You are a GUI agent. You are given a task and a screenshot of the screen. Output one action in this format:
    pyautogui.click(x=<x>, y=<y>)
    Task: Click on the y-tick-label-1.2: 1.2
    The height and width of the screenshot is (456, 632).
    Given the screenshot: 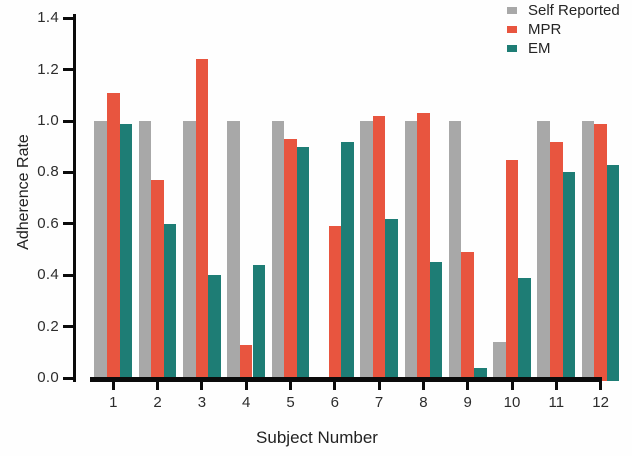 What is the action you would take?
    pyautogui.click(x=48, y=69)
    